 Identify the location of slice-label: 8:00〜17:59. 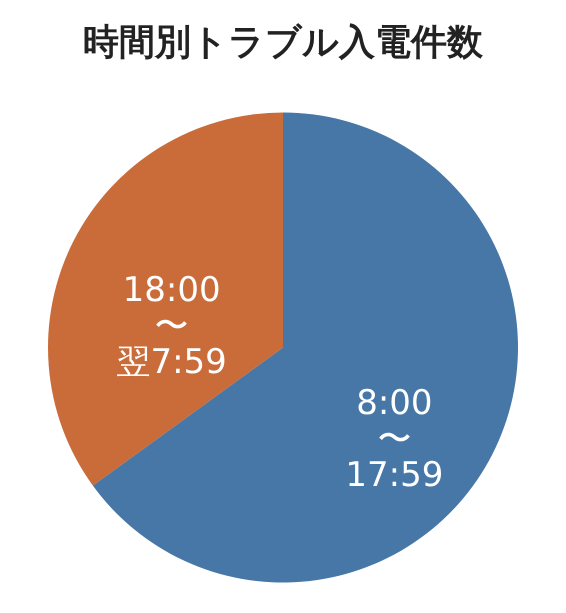
(394, 439).